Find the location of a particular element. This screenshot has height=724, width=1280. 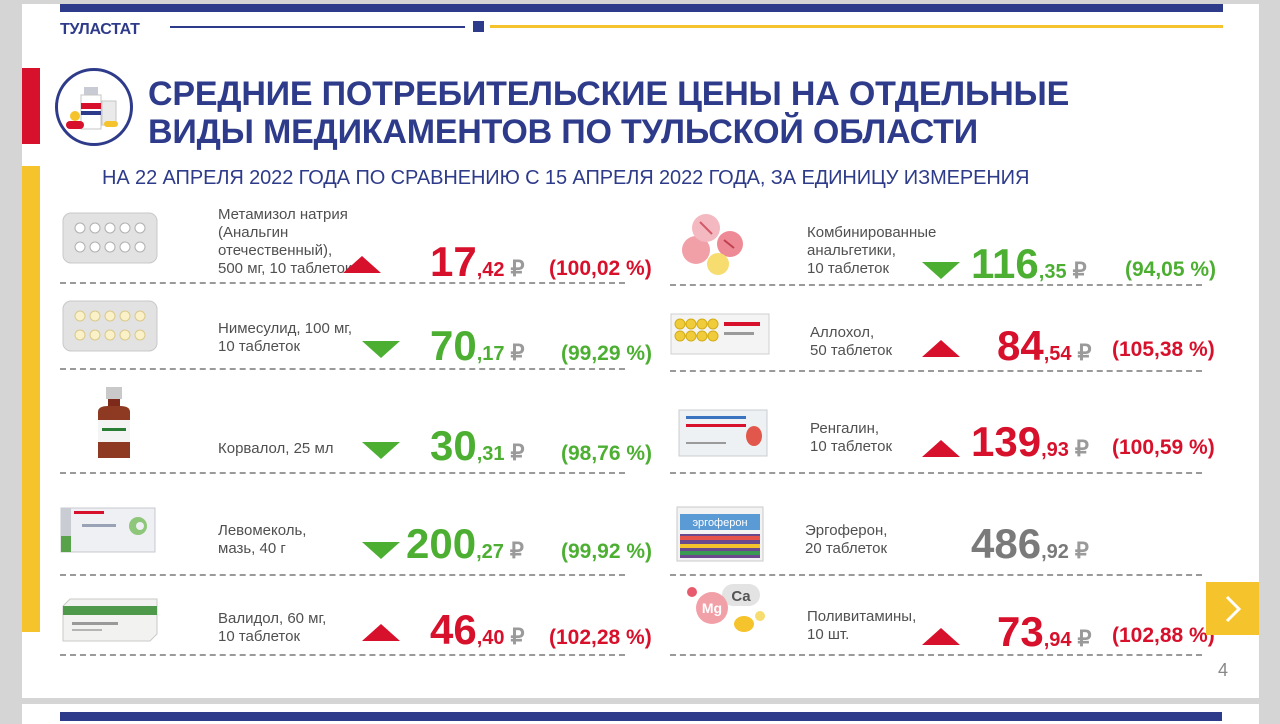

price-int: 46 is located at coordinates (453, 629).